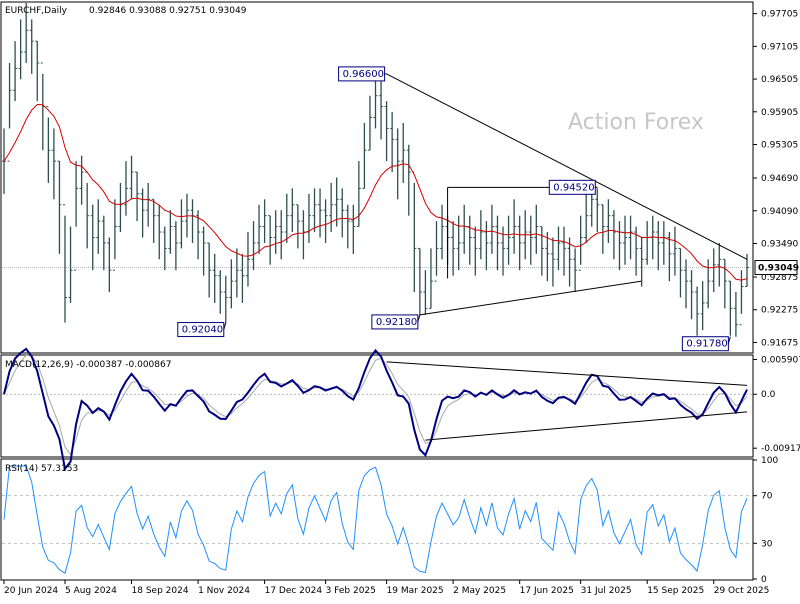 This screenshot has height=604, width=800. Describe the element at coordinates (768, 395) in the screenshot. I see `macd-tick-label: 0.0` at that location.